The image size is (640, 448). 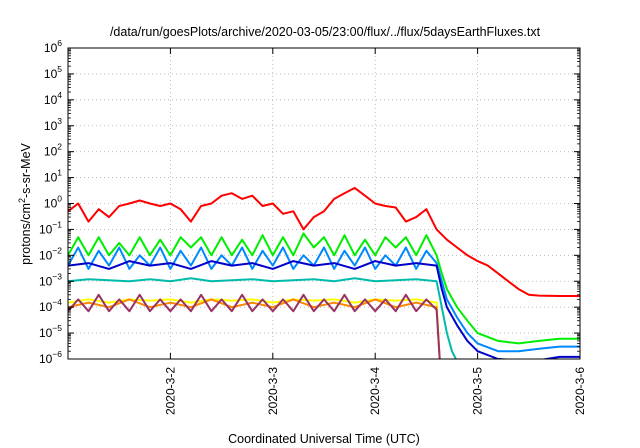 I want to click on y-tick-label: 10⁻⁵, so click(x=50, y=331).